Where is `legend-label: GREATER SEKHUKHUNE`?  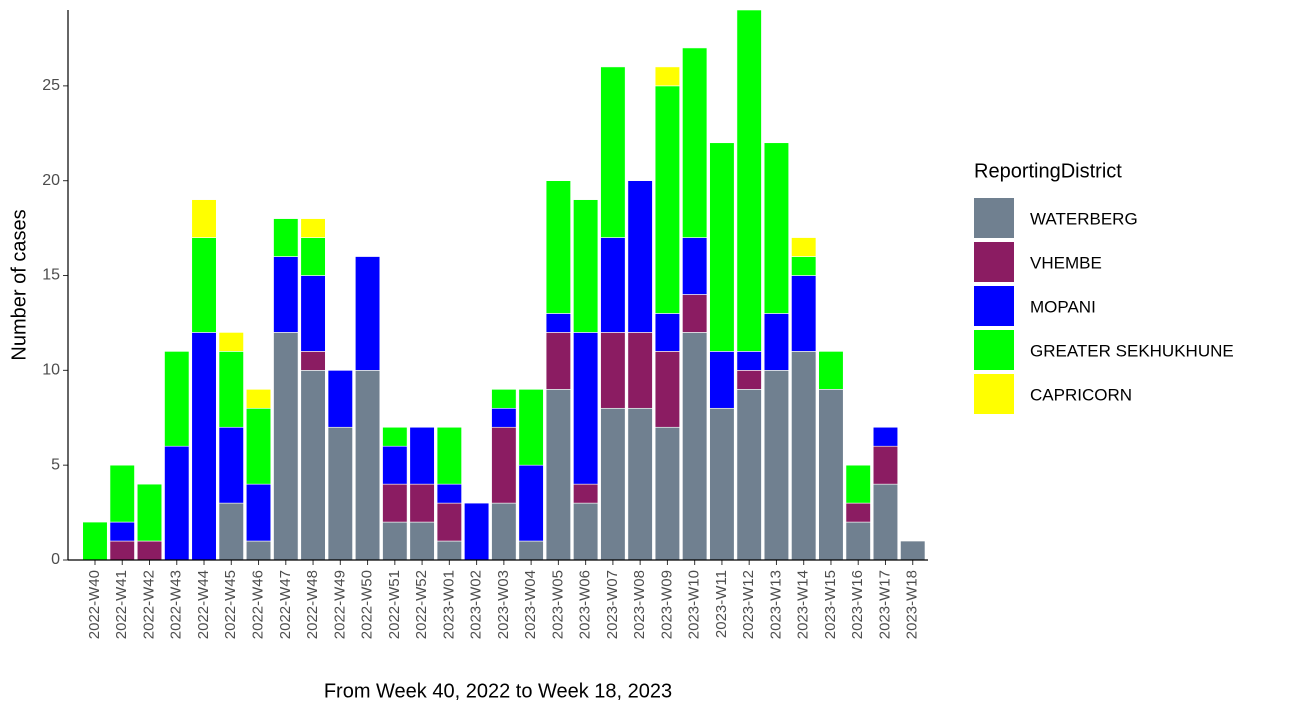 legend-label: GREATER SEKHUKHUNE is located at coordinates (1132, 350).